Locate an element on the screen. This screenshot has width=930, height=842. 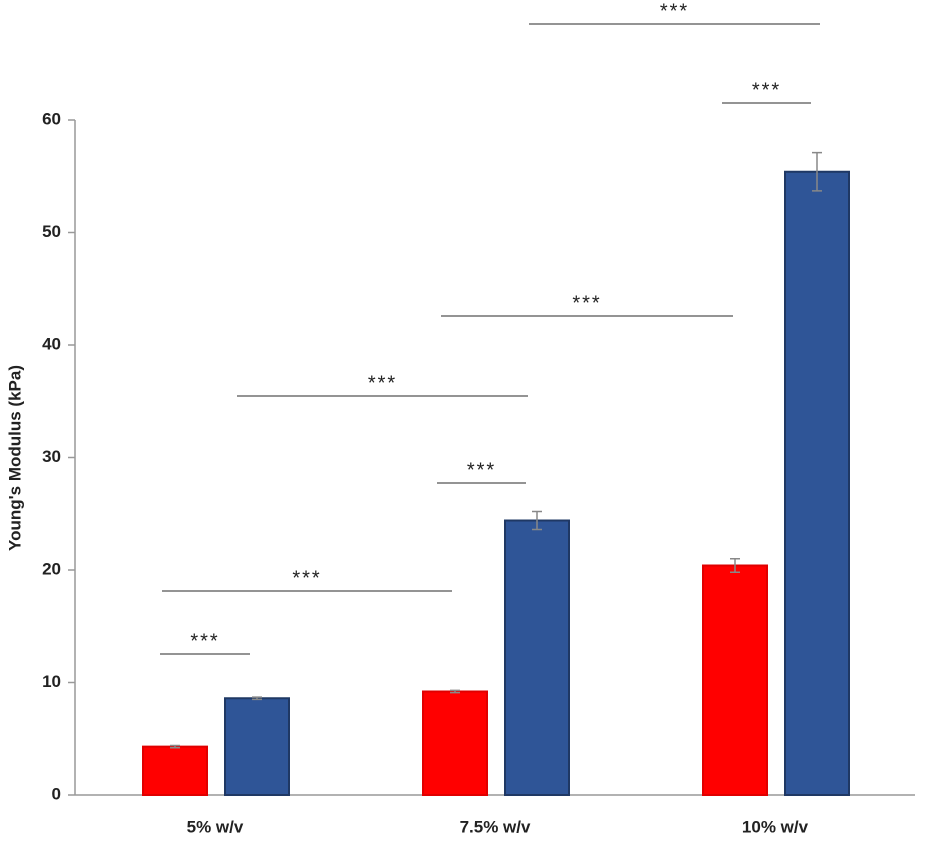
y-tick-label: 50 is located at coordinates (51, 231).